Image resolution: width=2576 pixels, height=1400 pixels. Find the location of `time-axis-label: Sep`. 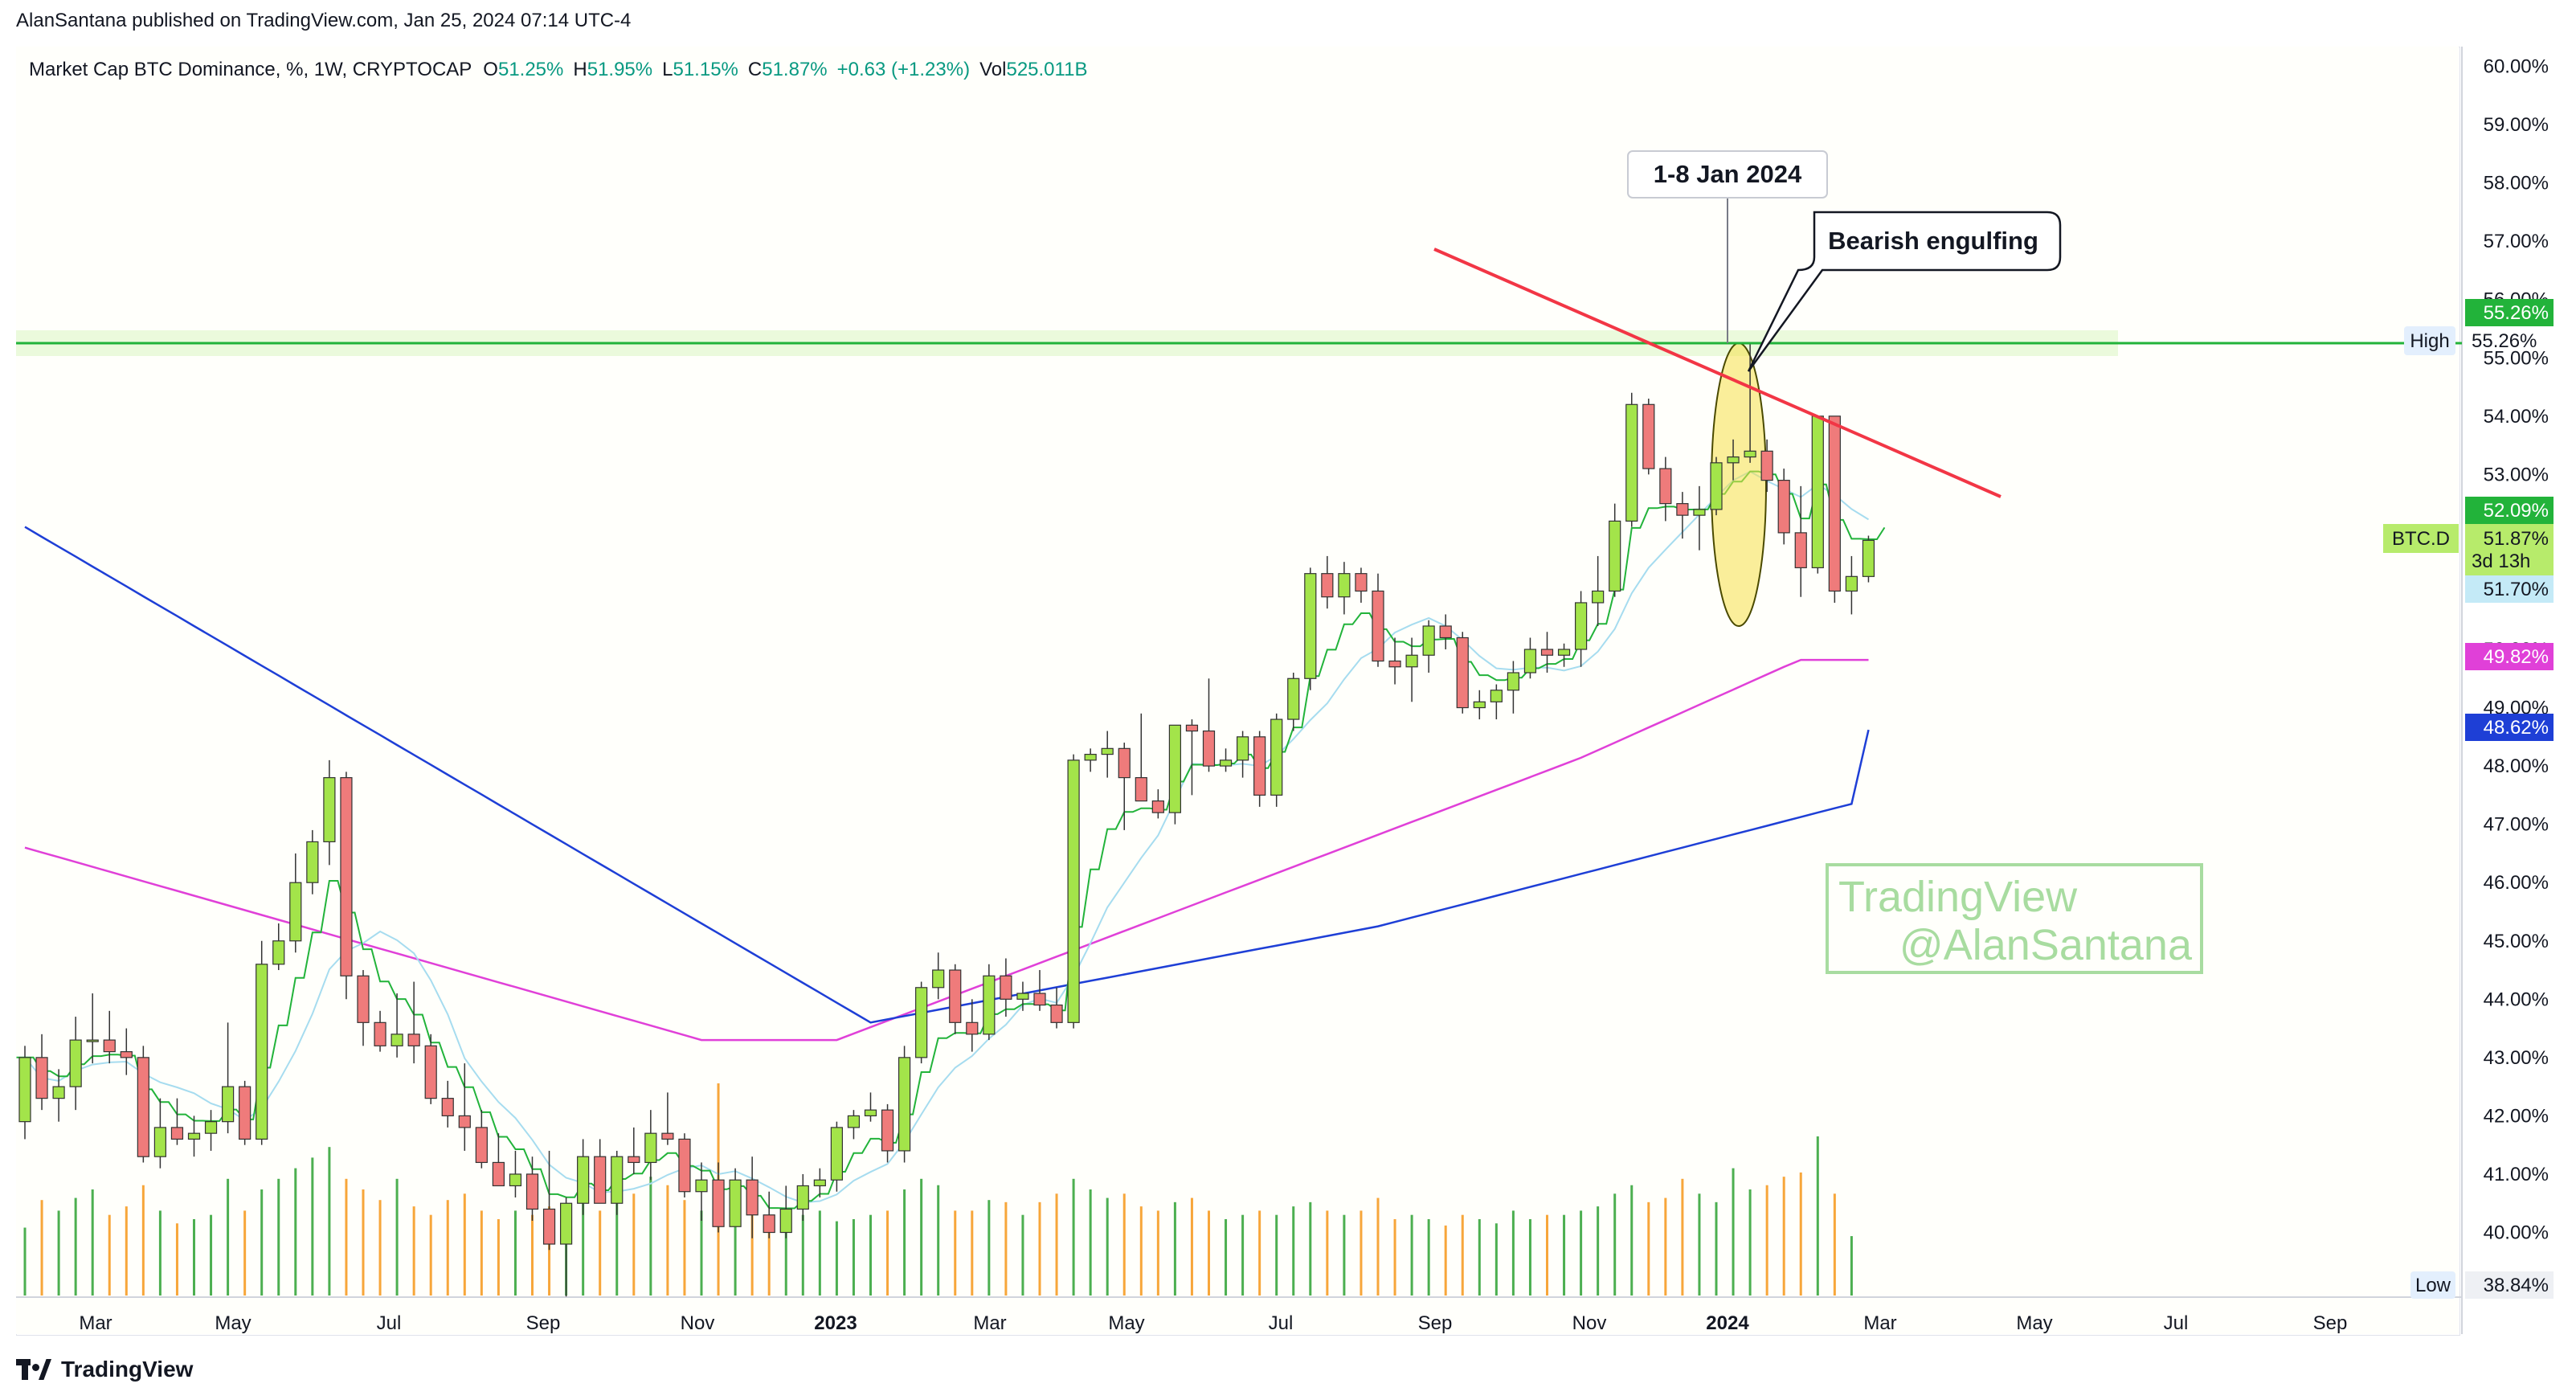

time-axis-label: Sep is located at coordinates (2330, 1323).